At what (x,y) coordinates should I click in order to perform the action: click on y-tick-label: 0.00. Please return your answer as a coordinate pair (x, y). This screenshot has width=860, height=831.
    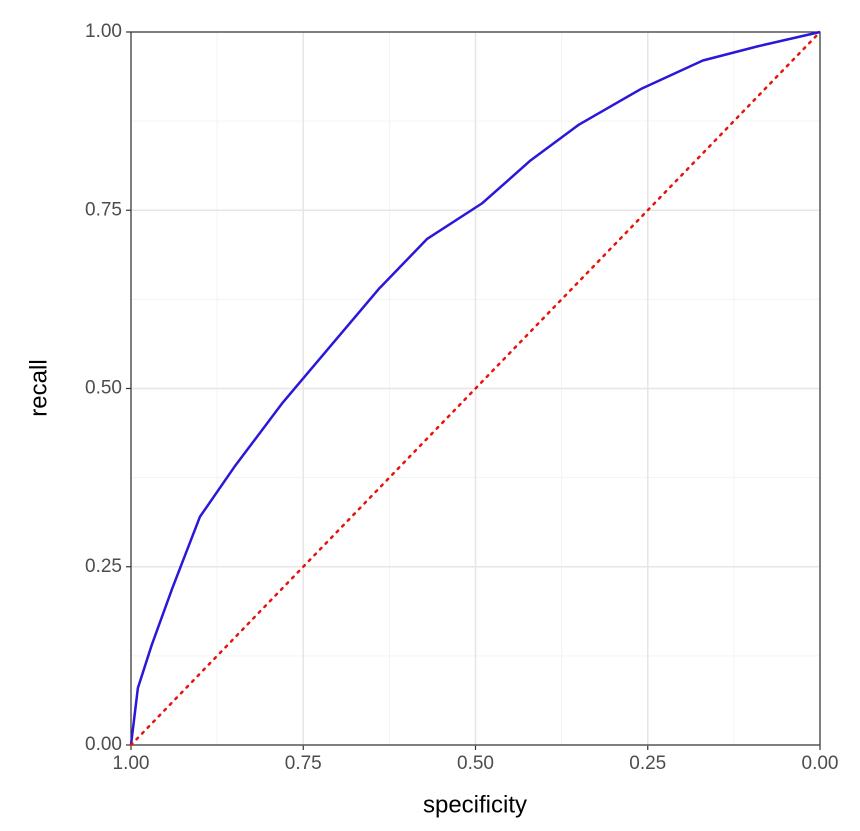
    Looking at the image, I should click on (103, 744).